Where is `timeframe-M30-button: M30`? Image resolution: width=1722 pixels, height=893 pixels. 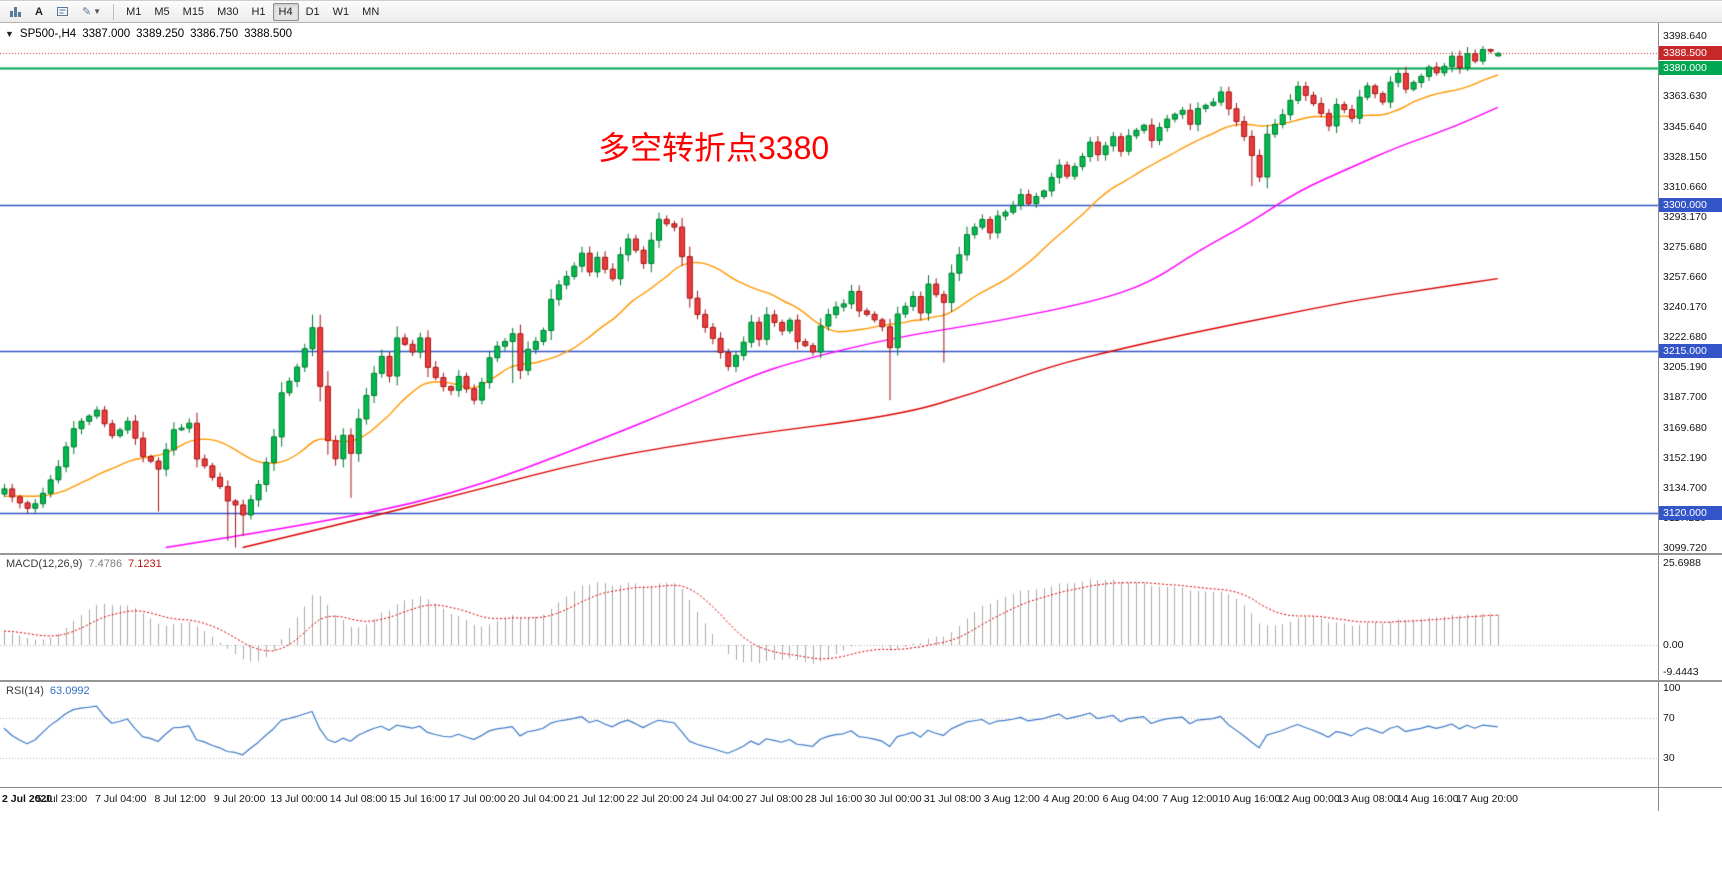
timeframe-M30-button: M30 is located at coordinates (227, 12).